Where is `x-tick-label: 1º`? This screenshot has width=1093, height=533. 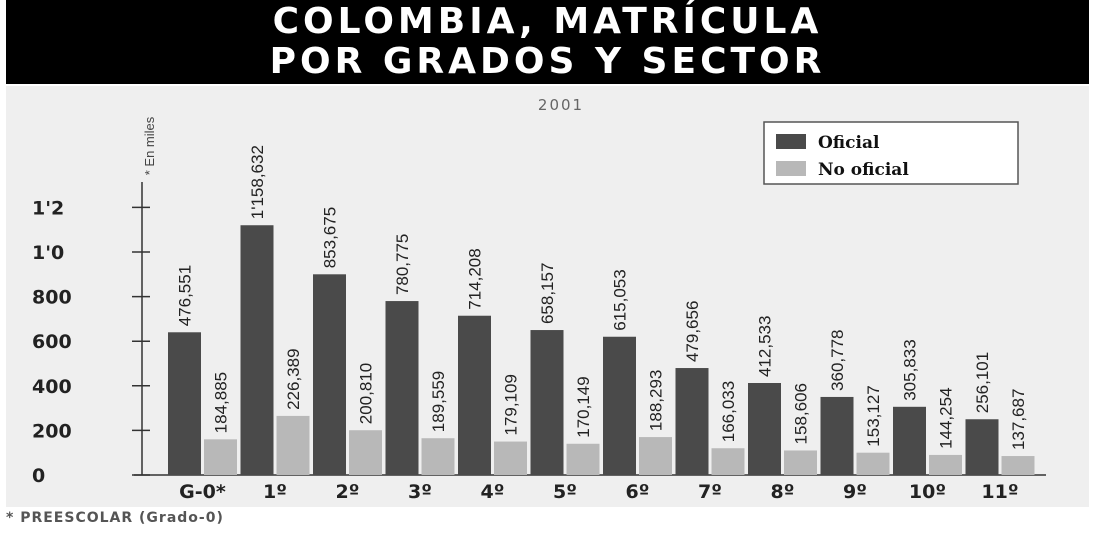
x-tick-label: 1º is located at coordinates (275, 492).